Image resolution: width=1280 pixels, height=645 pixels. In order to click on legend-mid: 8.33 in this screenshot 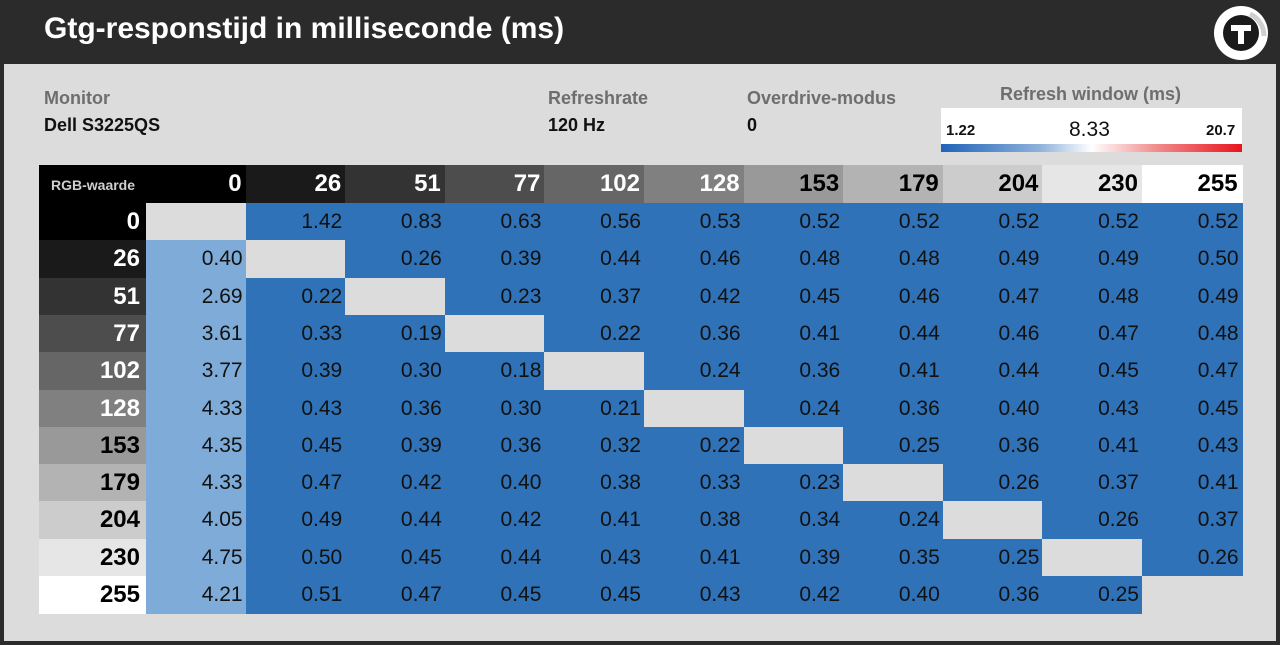, I will do `click(1089, 129)`.